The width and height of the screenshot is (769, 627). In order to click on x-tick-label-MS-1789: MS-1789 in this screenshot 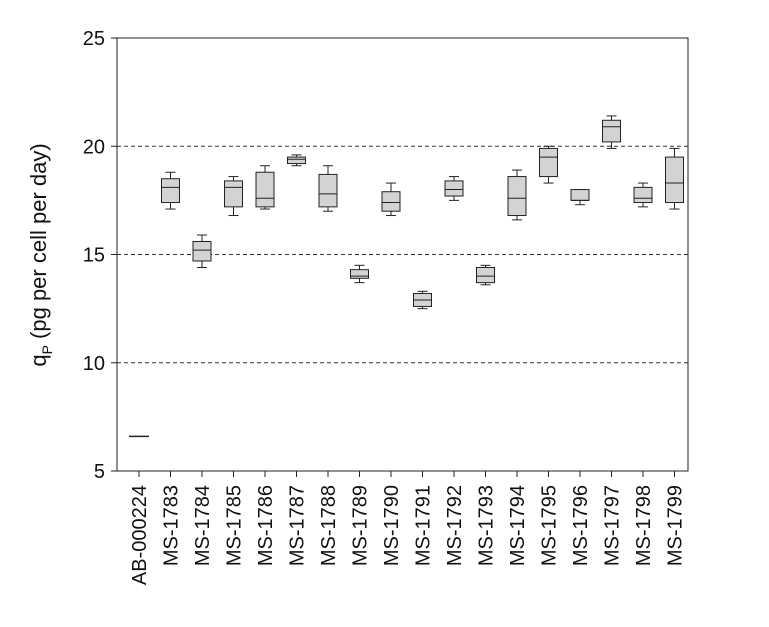, I will do `click(361, 525)`.